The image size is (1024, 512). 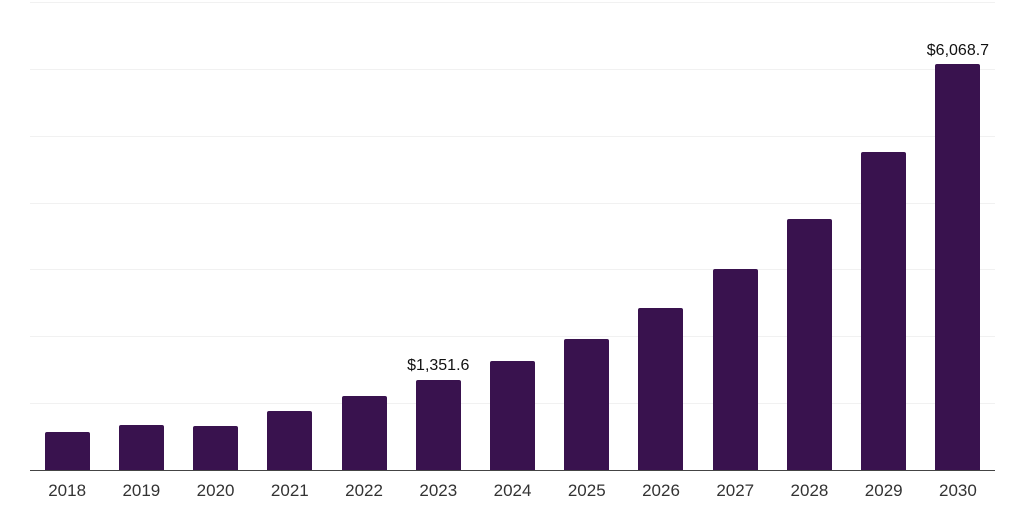 I want to click on x-tick-label: 2030, so click(x=958, y=490).